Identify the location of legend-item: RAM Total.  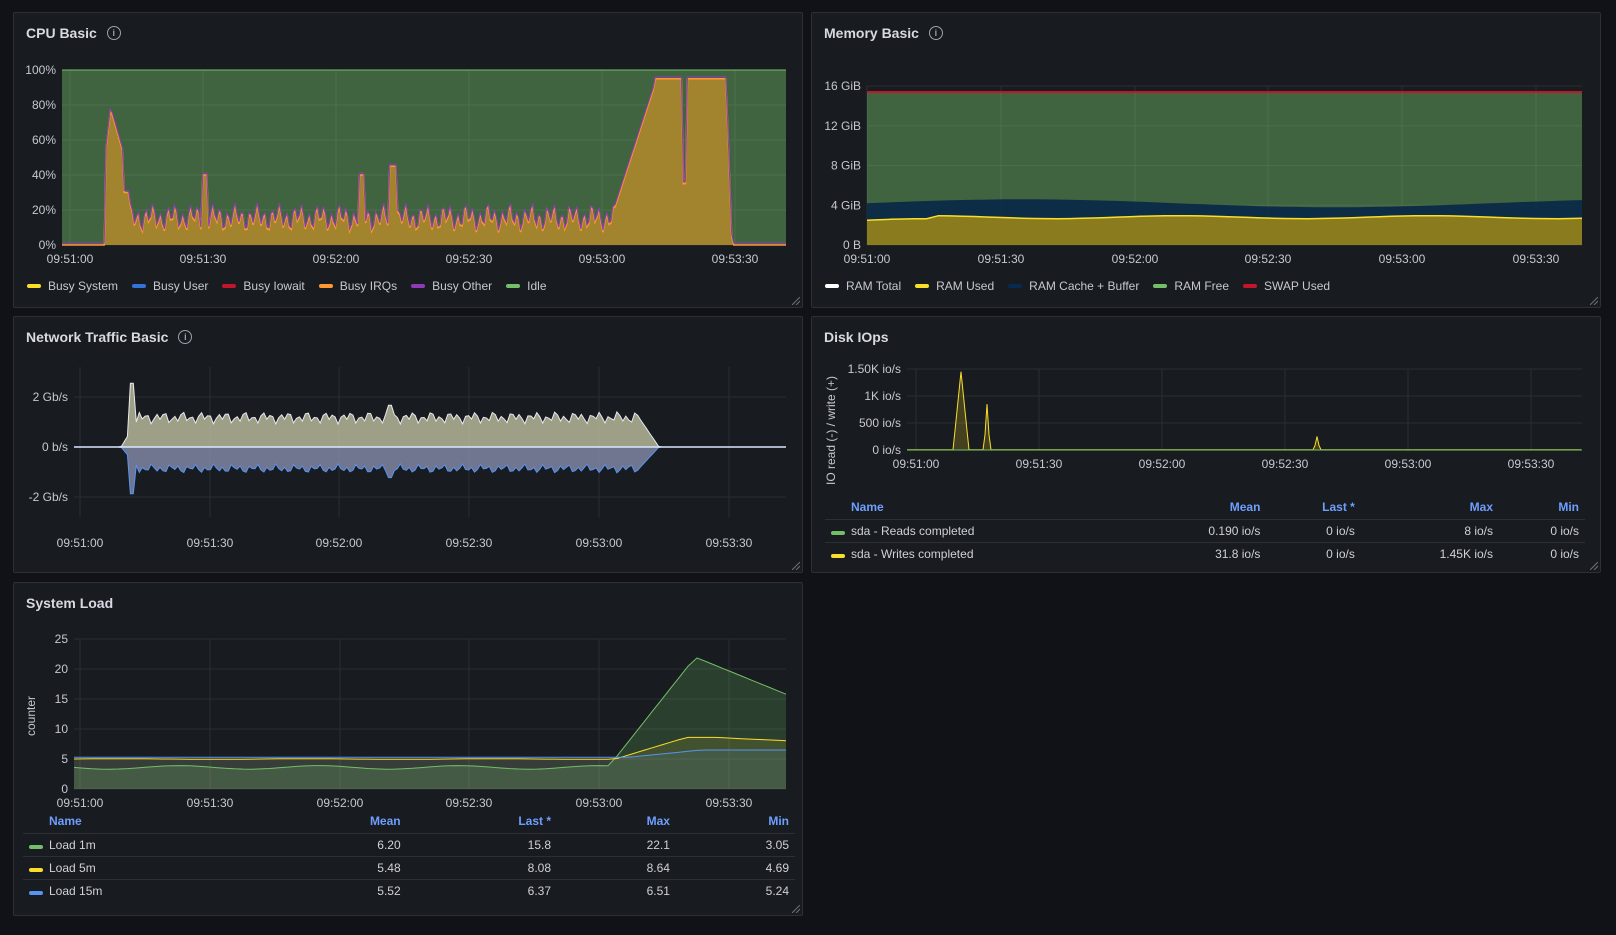
(863, 286).